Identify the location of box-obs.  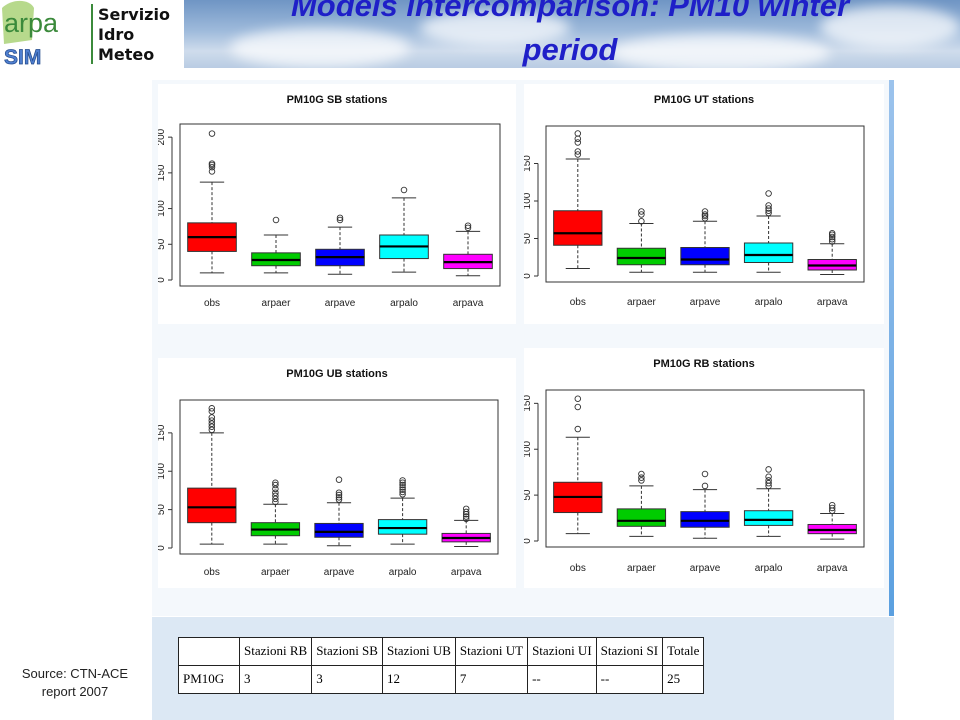
(212, 505).